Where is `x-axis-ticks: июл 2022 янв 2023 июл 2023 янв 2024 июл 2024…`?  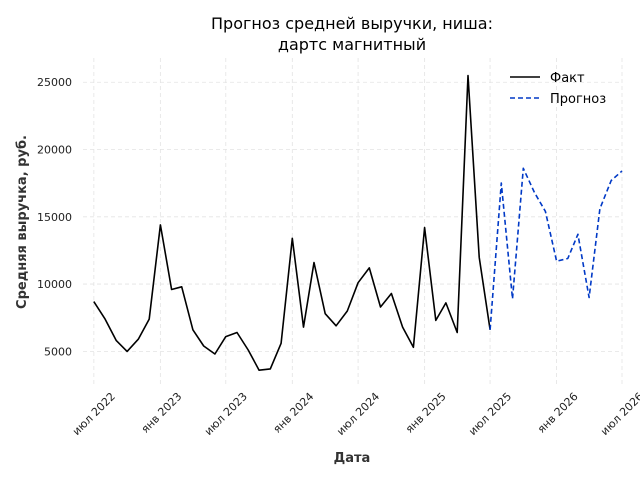
x-axis-ticks: июл 2022 янв 2023 июл 2023 янв 2024 июл 2024… is located at coordinates (355, 414).